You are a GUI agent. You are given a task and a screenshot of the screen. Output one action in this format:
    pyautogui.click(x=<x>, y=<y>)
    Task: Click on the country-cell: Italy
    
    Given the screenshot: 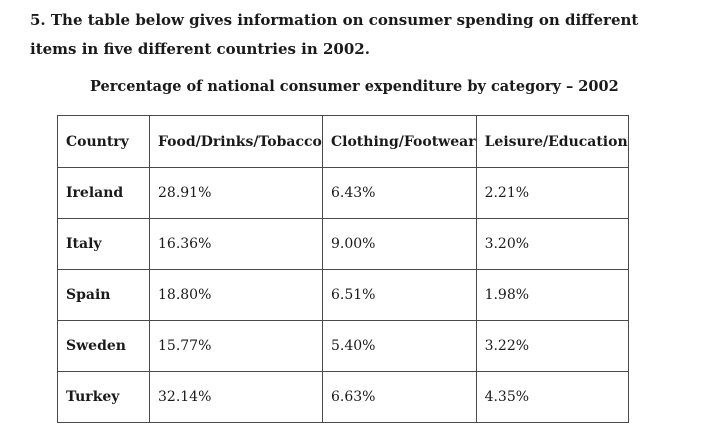 What is the action you would take?
    pyautogui.click(x=103, y=244)
    